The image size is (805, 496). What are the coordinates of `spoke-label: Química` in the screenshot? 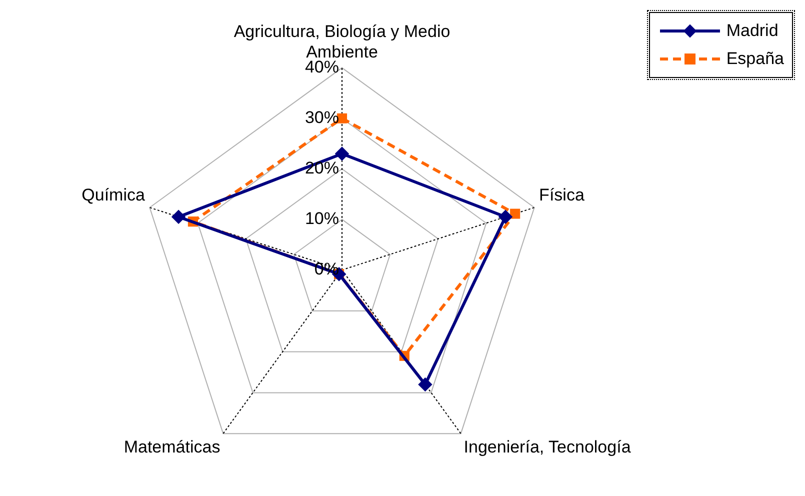 It's located at (114, 194).